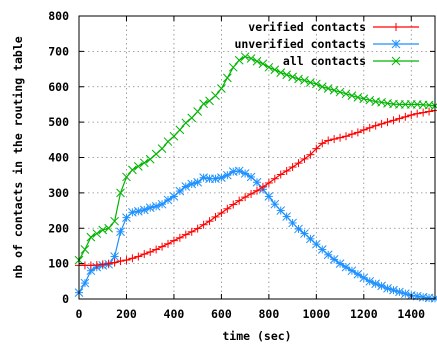 This screenshot has width=437, height=344. Describe the element at coordinates (65, 299) in the screenshot. I see `y-tick-label: 0` at that location.